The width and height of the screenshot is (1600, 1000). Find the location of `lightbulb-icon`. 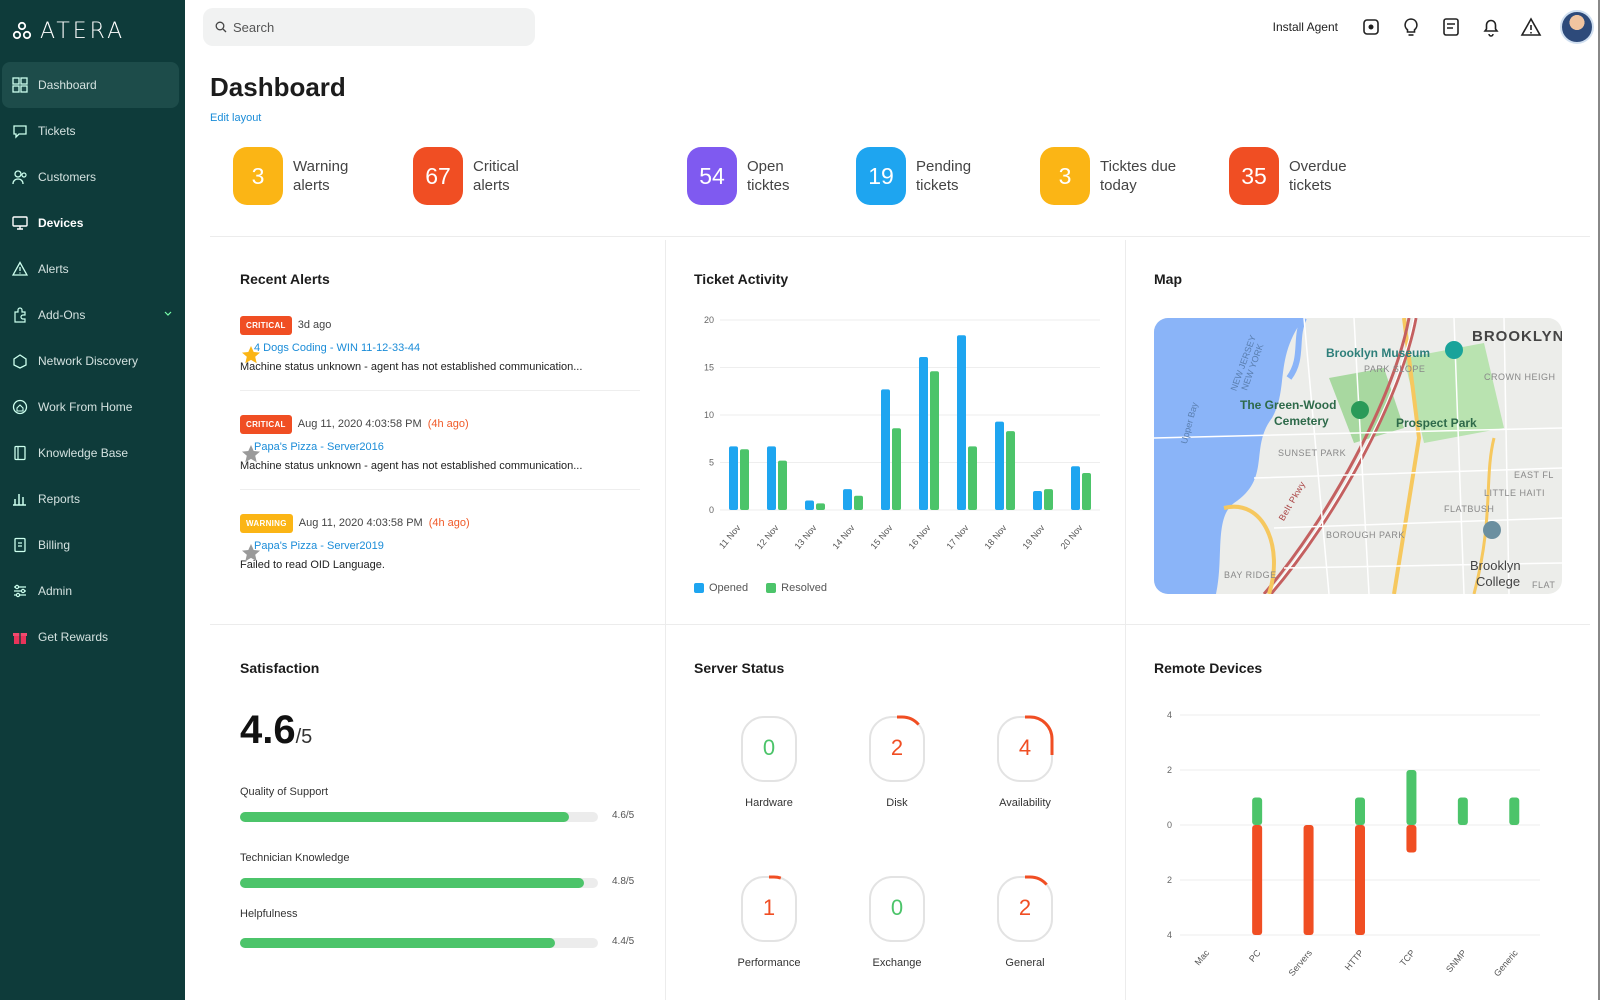

lightbulb-icon is located at coordinates (1411, 27).